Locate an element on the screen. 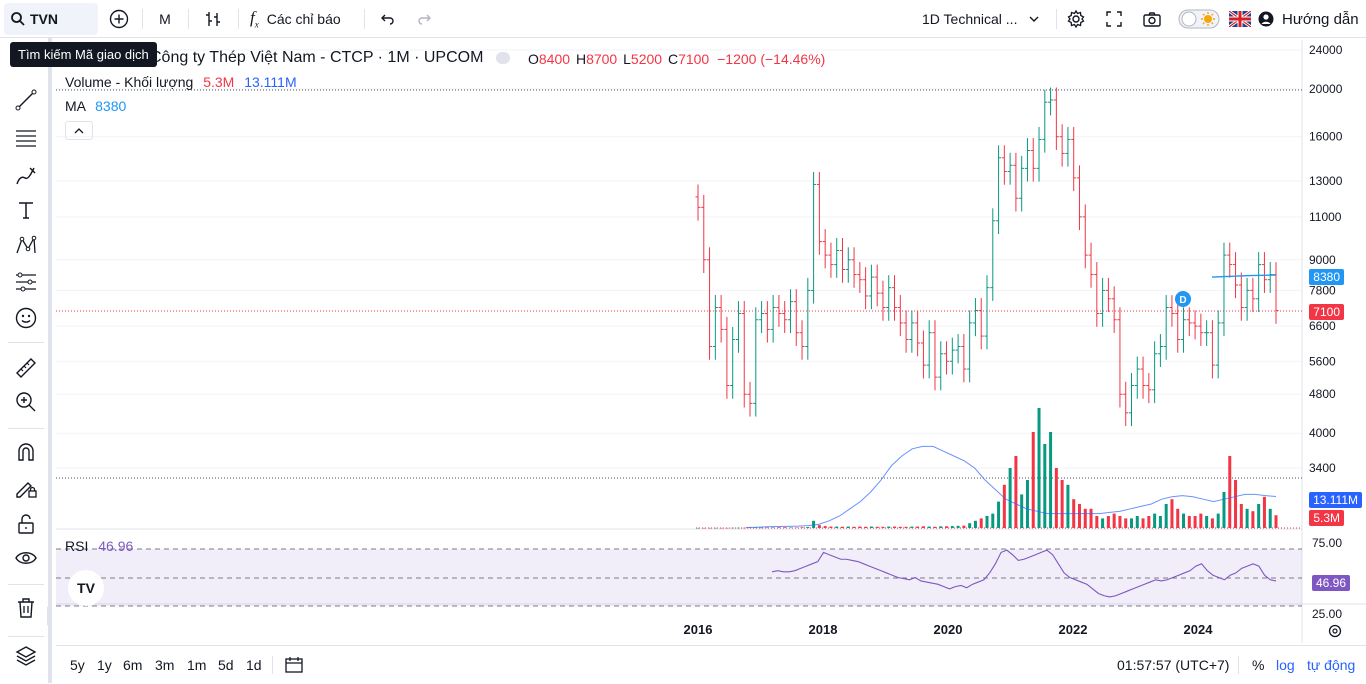 The image size is (1366, 684). layers-icon is located at coordinates (26, 656).